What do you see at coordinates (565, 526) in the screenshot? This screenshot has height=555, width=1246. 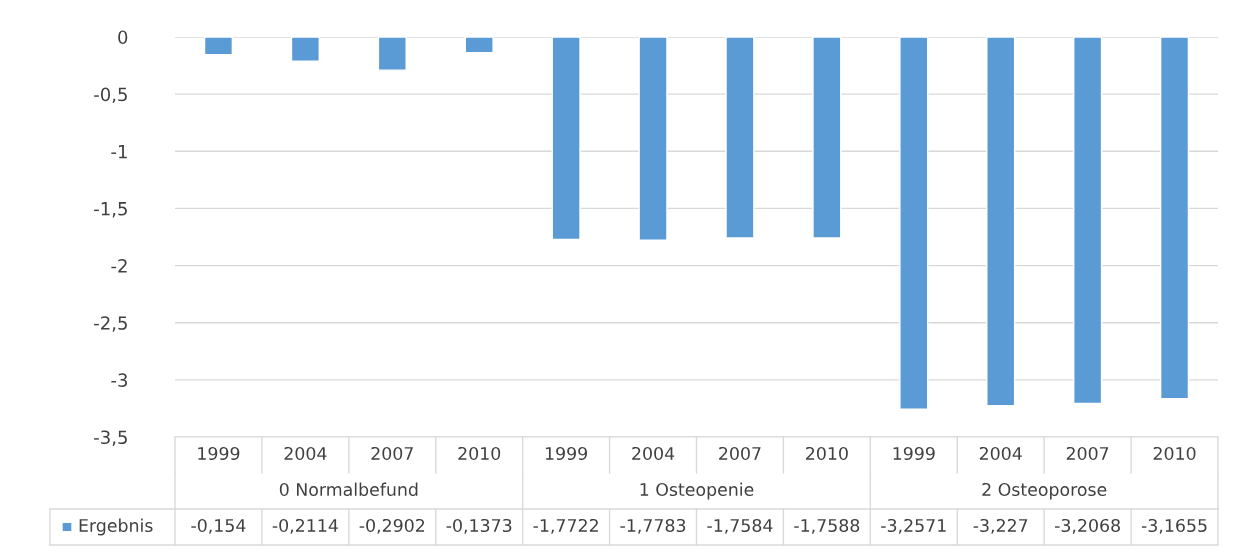 I see `data-label: -1,7722` at bounding box center [565, 526].